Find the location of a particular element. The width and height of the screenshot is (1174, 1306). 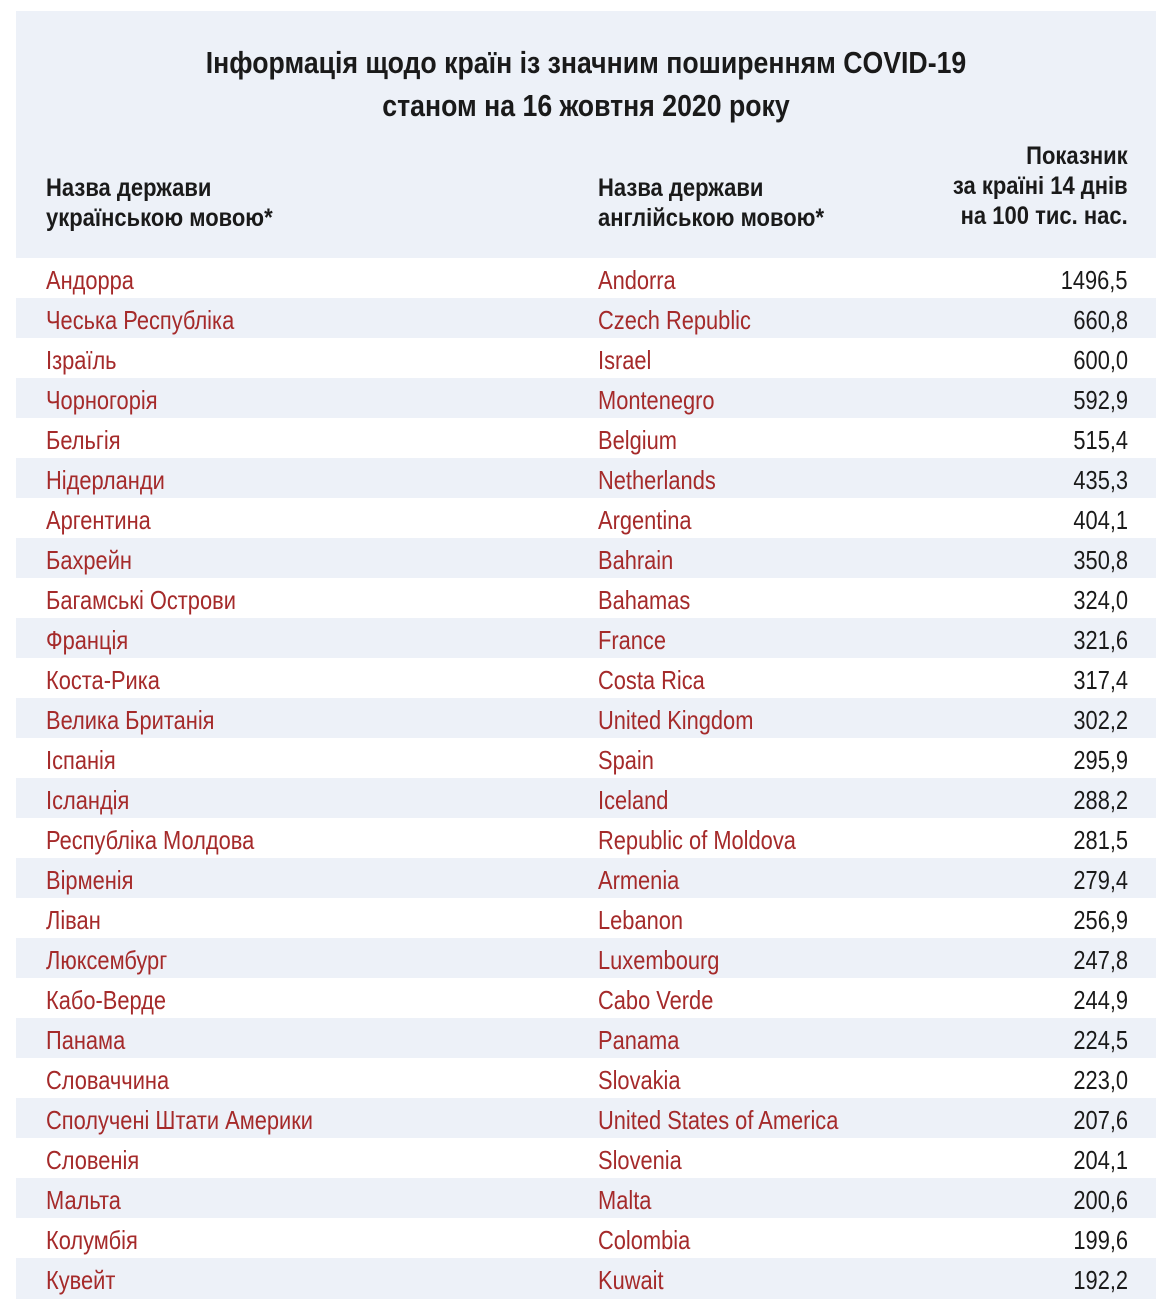

table-row: Кувейт Kuwait 192,2 is located at coordinates (586, 1278).